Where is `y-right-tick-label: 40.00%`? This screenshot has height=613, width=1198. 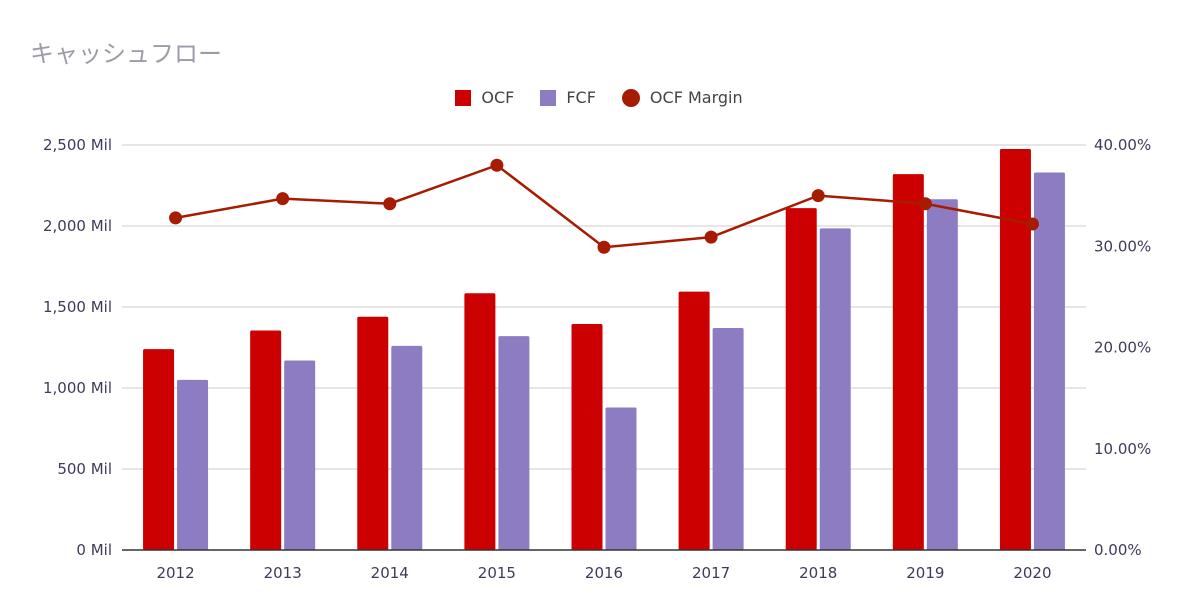 y-right-tick-label: 40.00% is located at coordinates (1122, 145).